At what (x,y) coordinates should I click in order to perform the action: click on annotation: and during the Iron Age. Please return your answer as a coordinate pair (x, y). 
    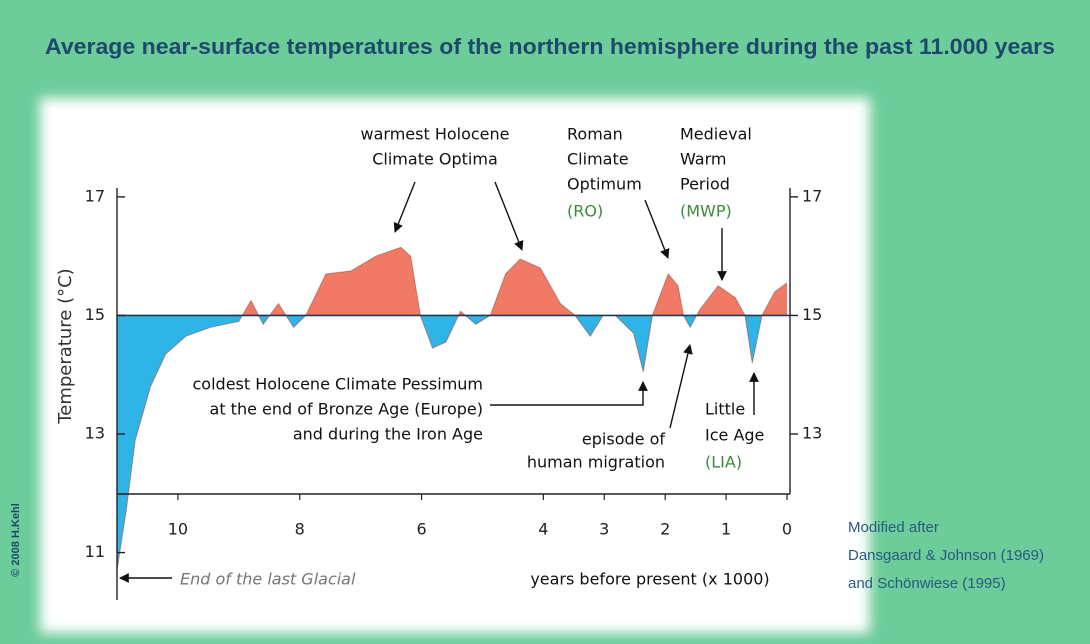
    Looking at the image, I should click on (388, 434).